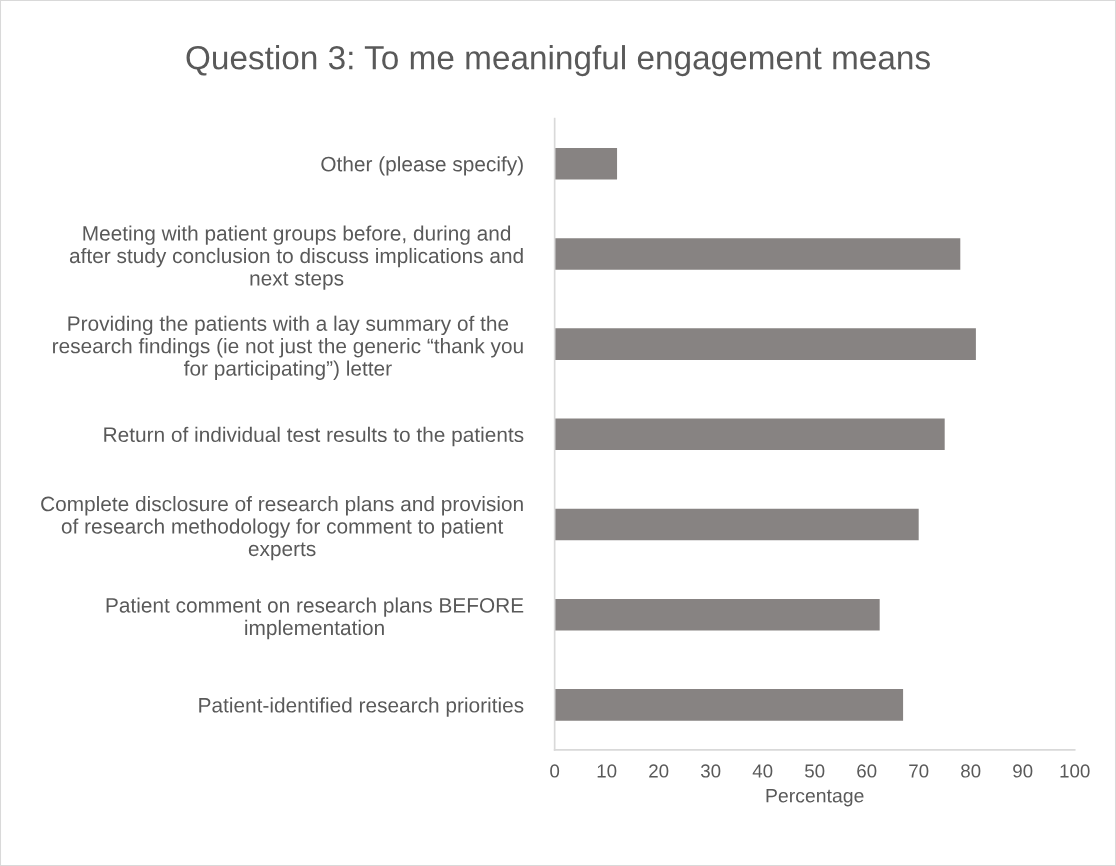 The width and height of the screenshot is (1116, 866). What do you see at coordinates (296, 257) in the screenshot?
I see `y-tick-label: Meeting with patient groups before, during and after study conclusion to discuss implications and next steps` at bounding box center [296, 257].